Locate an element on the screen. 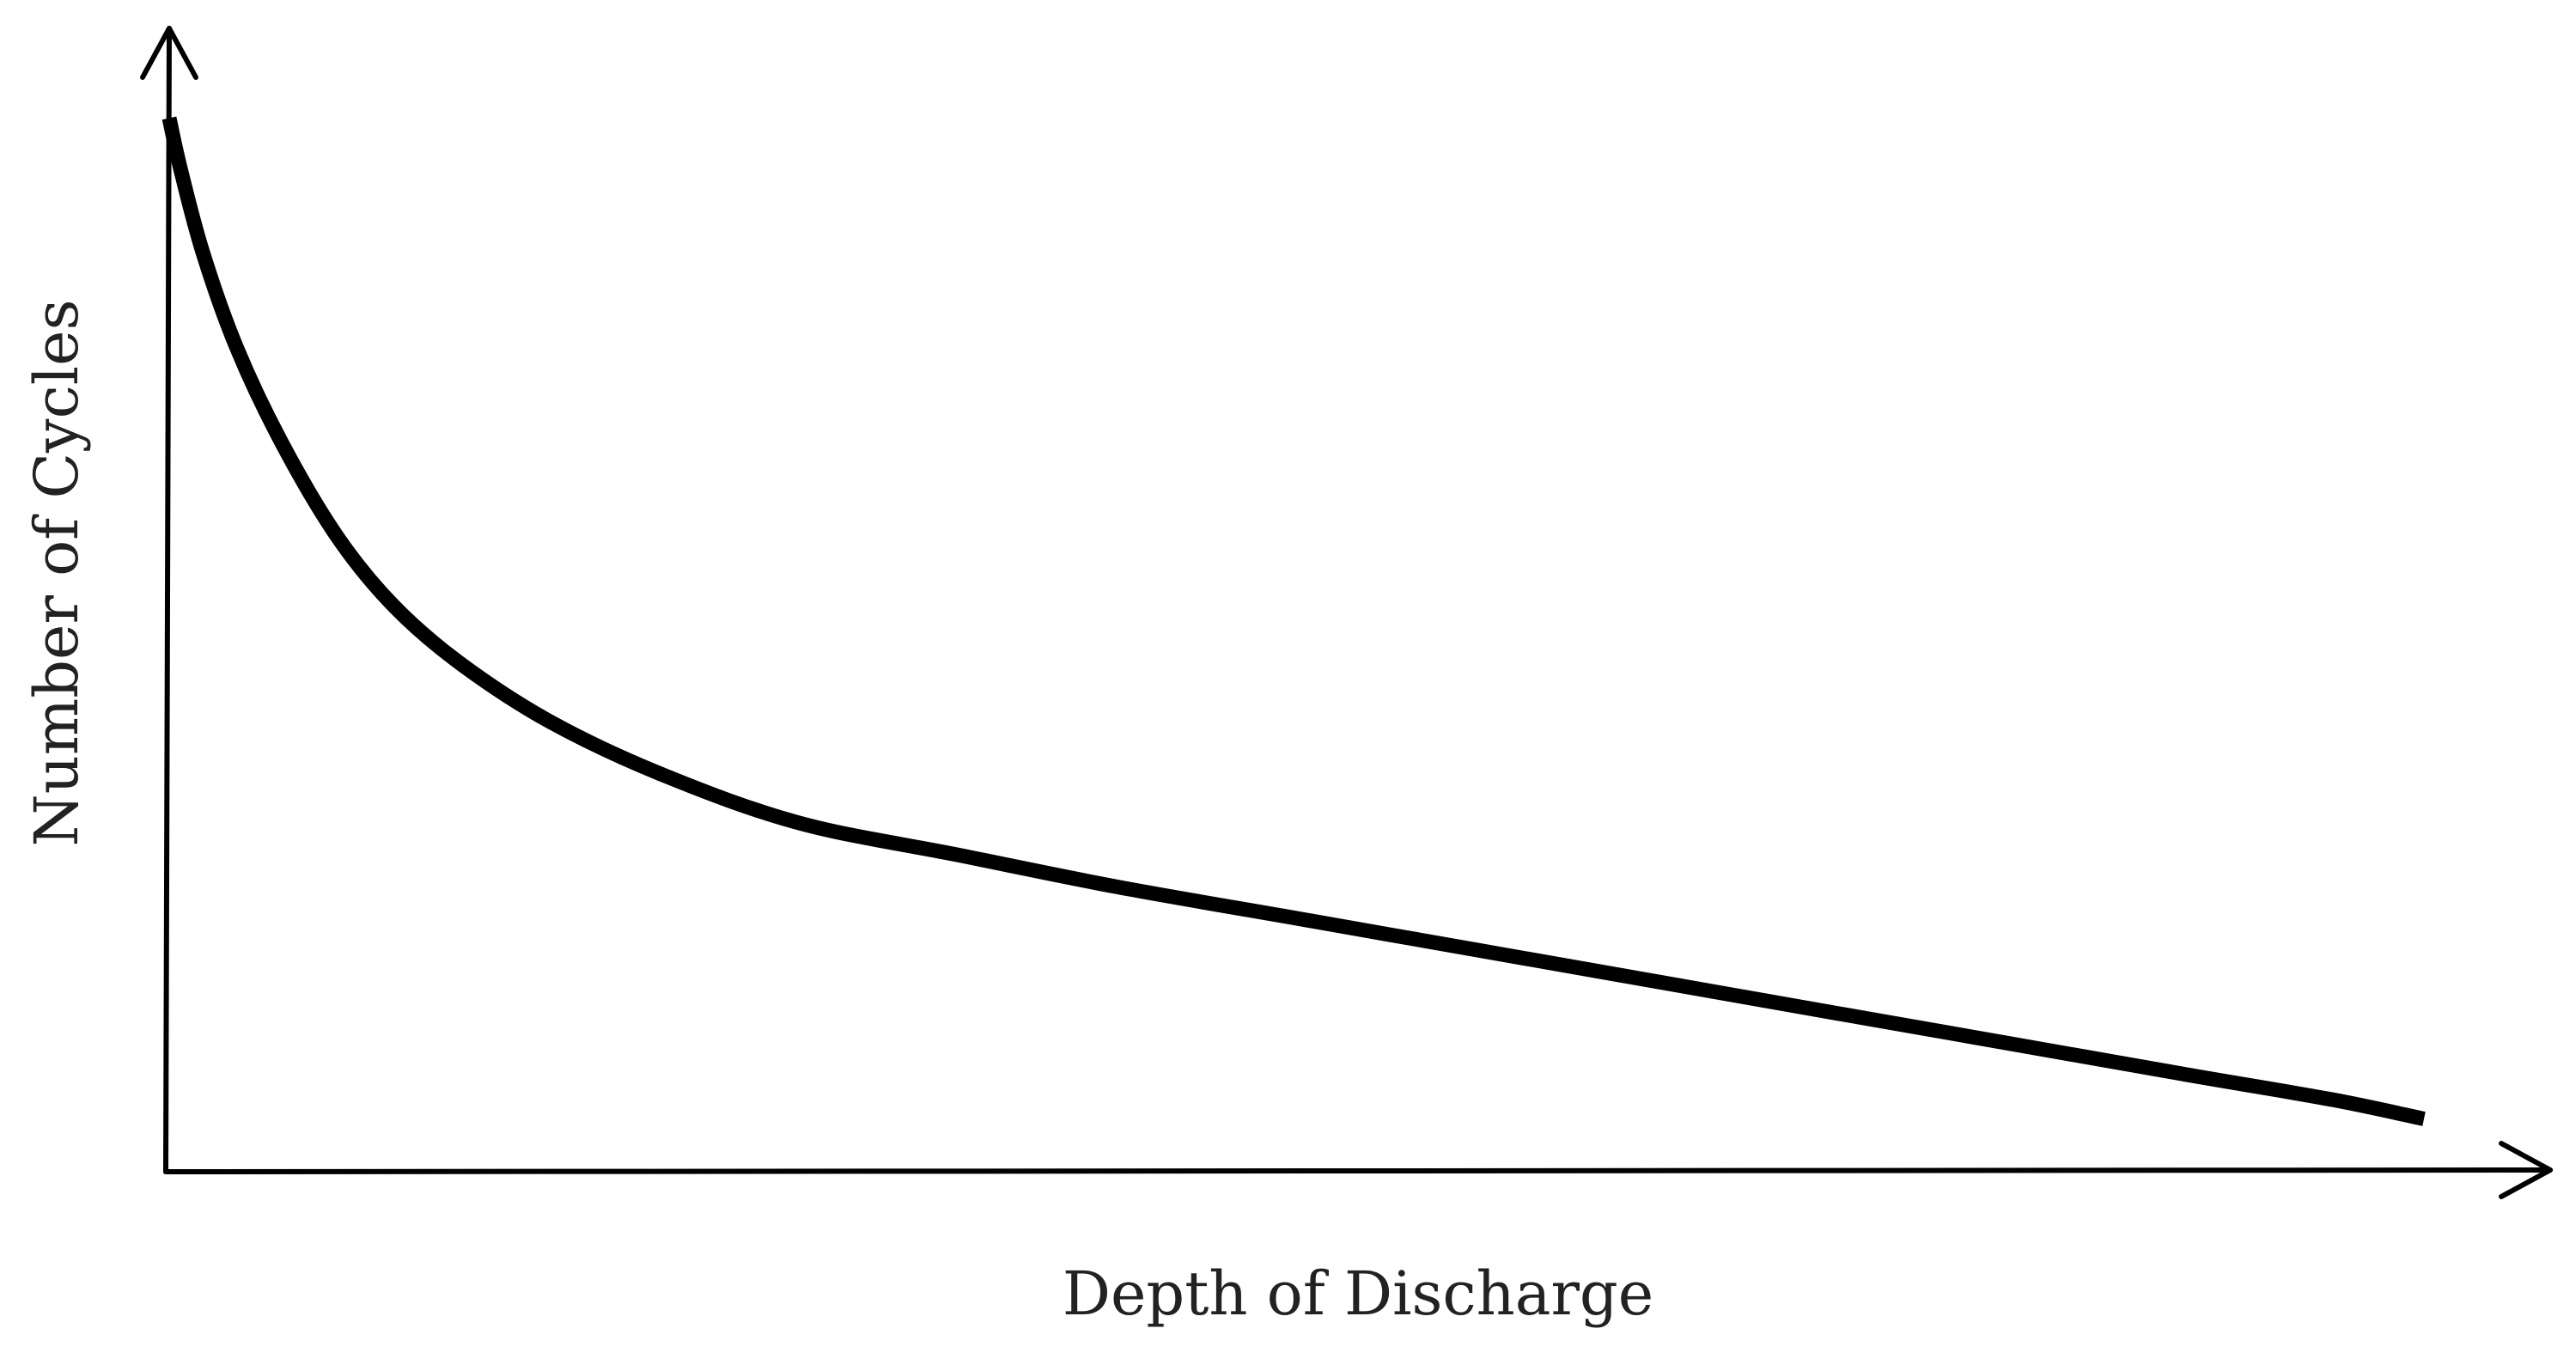 The image size is (2576, 1359). x-axis-line is located at coordinates (1358, 1170).